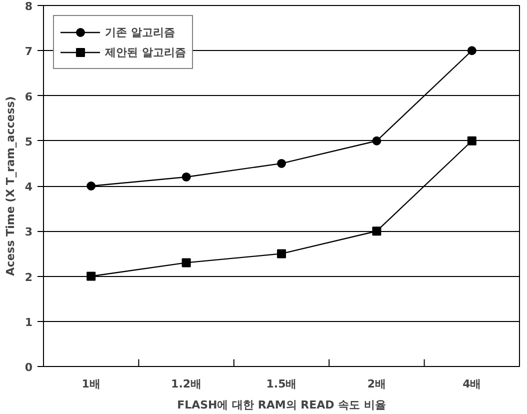  Describe the element at coordinates (28, 141) in the screenshot. I see `y-tick-label: 5` at that location.